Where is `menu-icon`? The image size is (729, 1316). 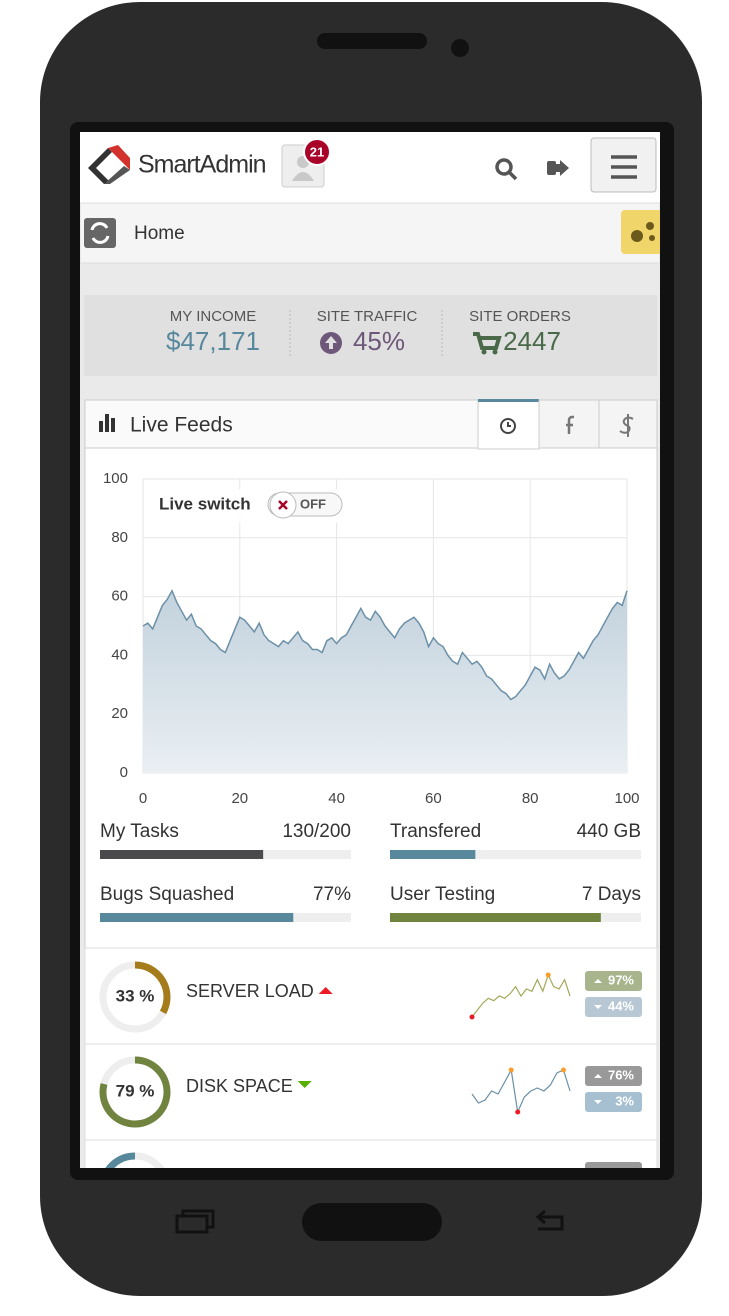
menu-icon is located at coordinates (624, 167).